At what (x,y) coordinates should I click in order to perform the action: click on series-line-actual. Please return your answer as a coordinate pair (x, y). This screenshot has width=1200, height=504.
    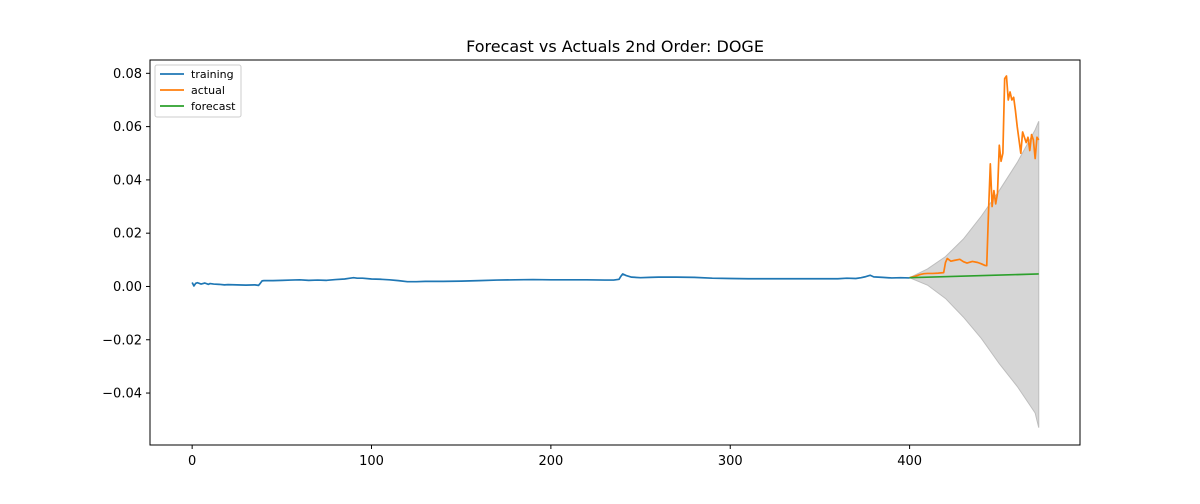
    Looking at the image, I should click on (974, 177).